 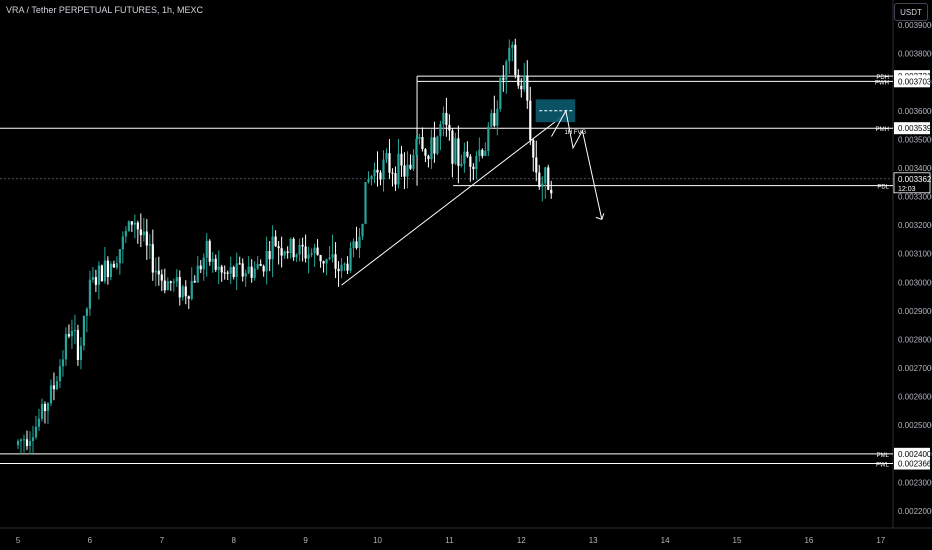 I want to click on time-tick-label: 10, so click(x=377, y=540).